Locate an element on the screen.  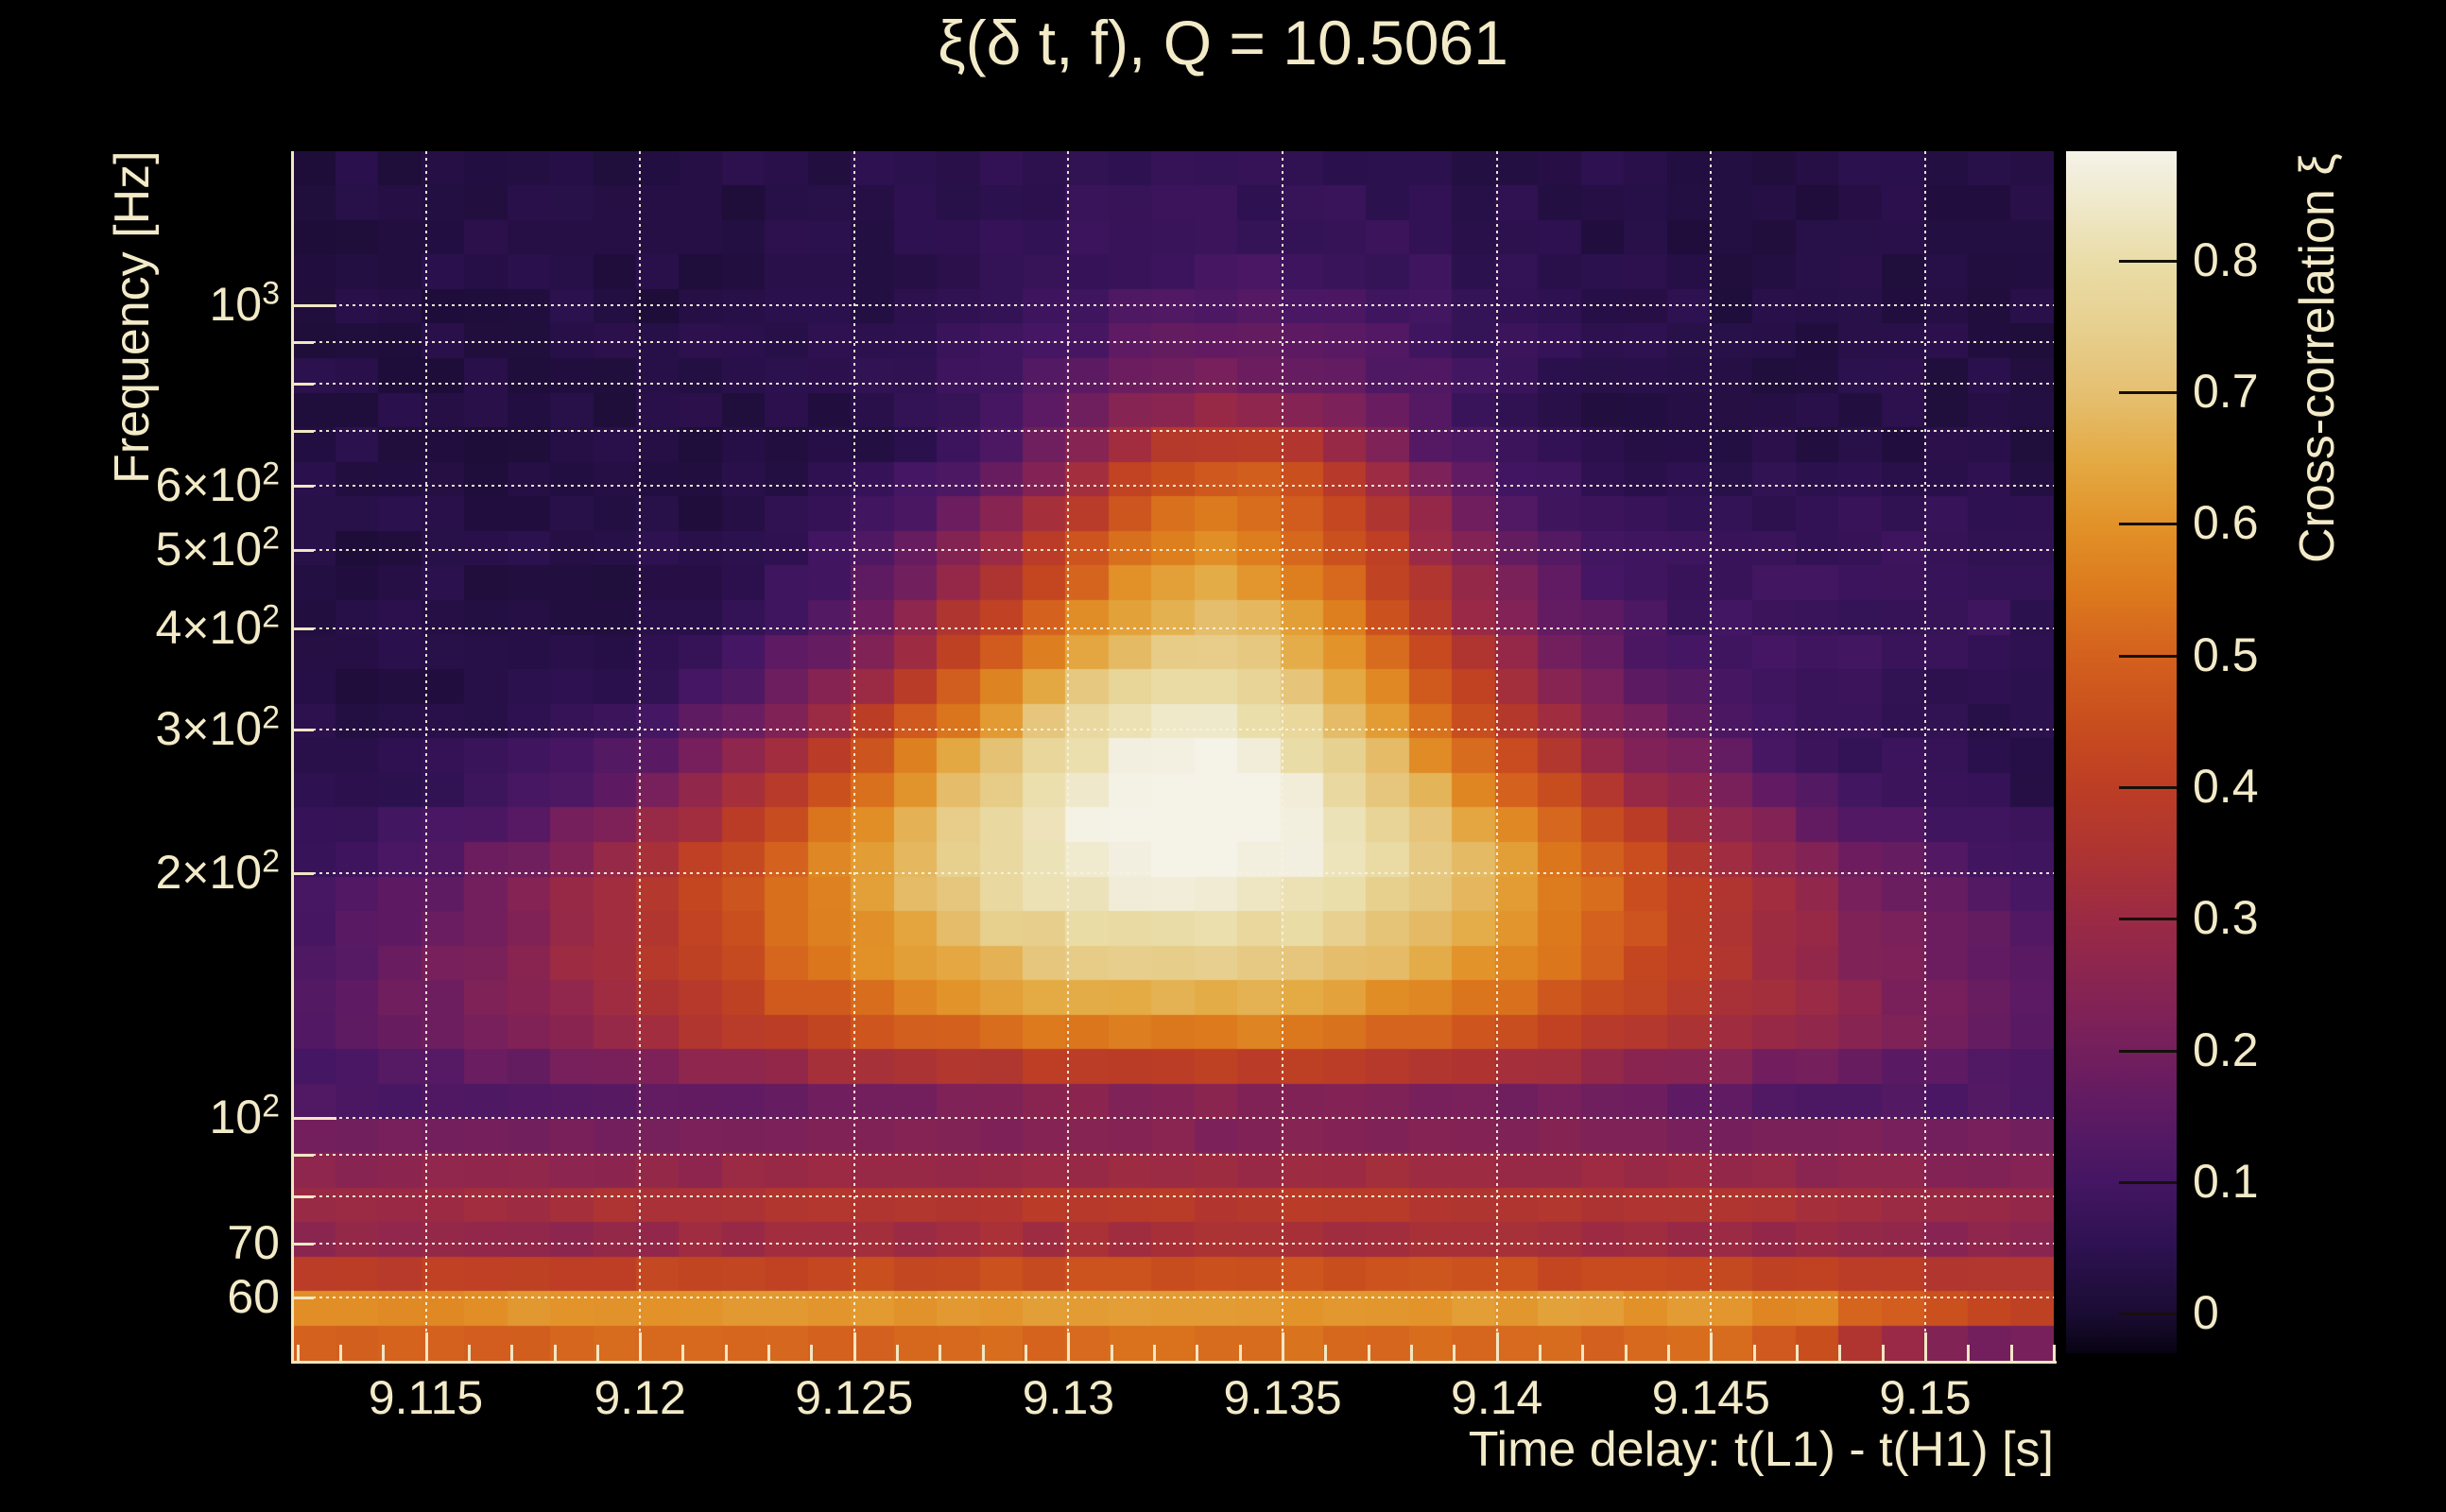
colorbar-tick-label-0.5: 0.5 is located at coordinates (2226, 654).